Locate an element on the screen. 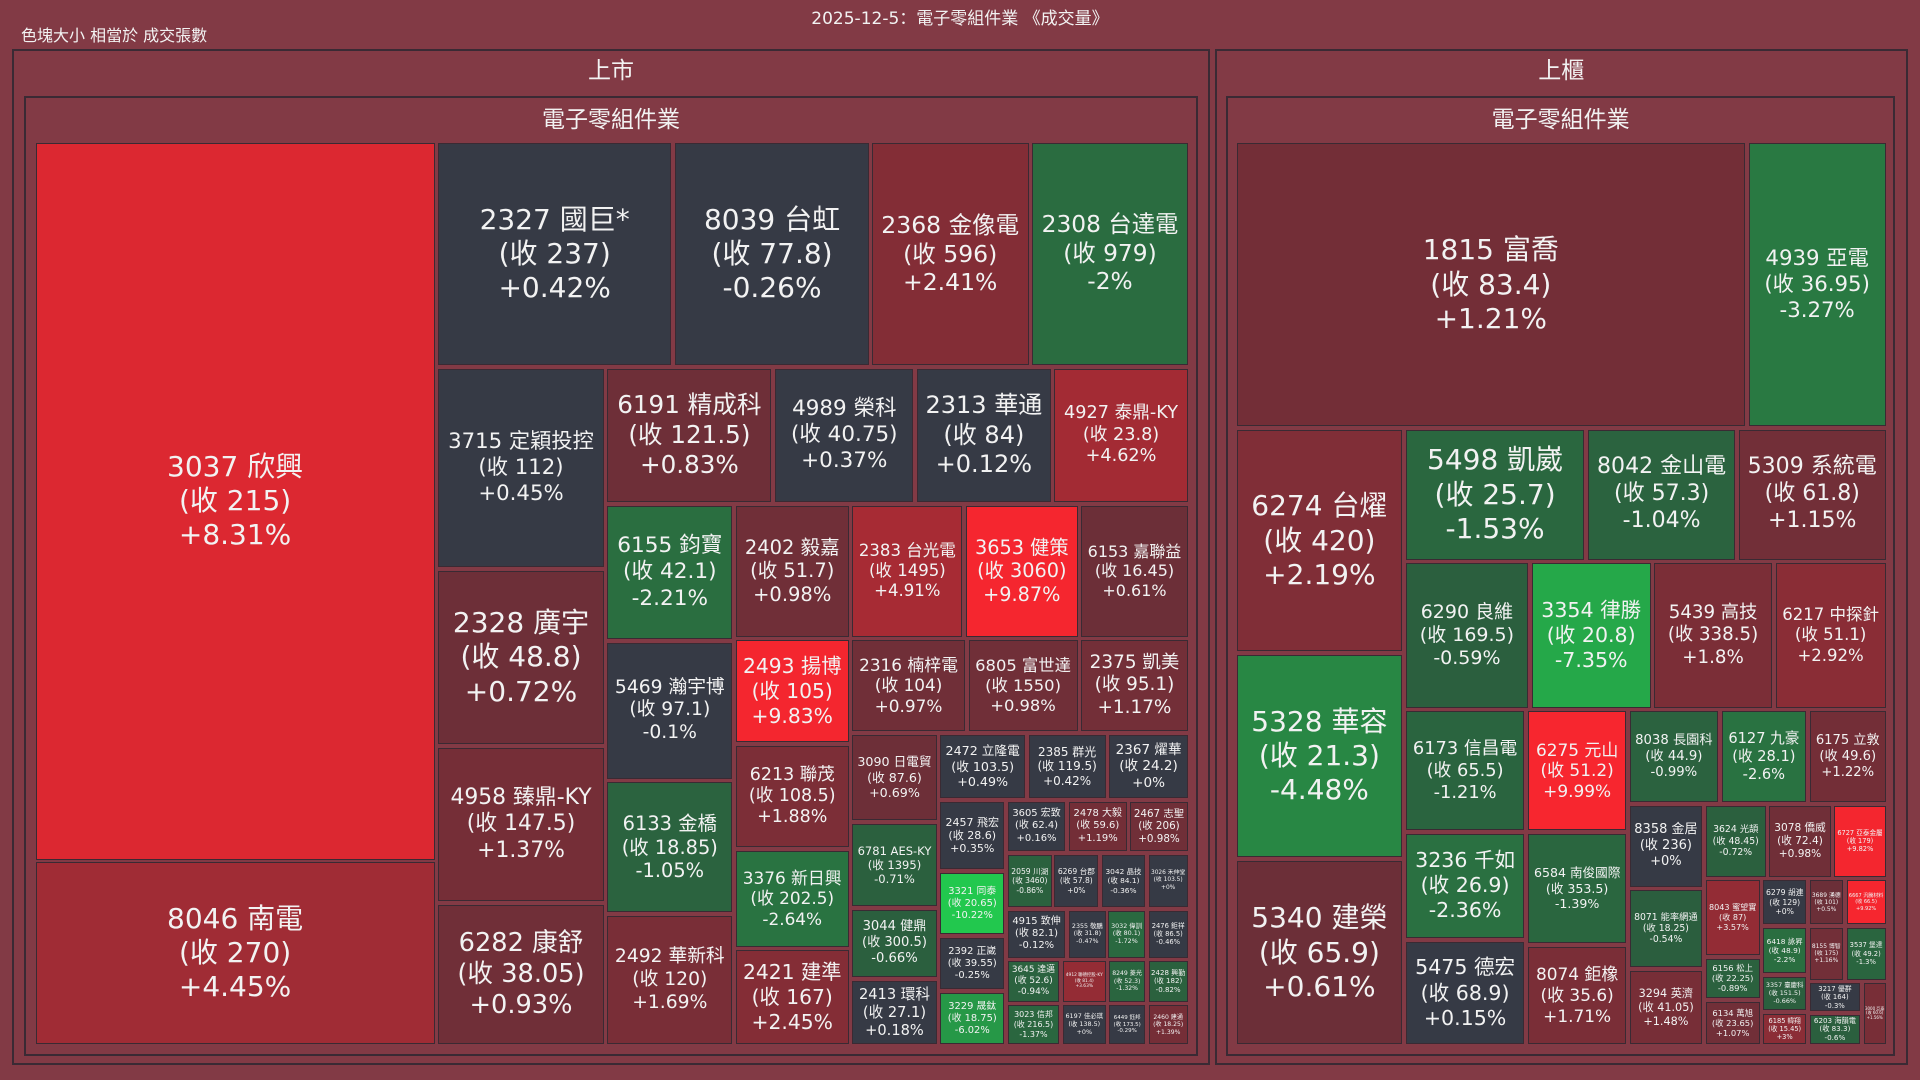 The height and width of the screenshot is (1080, 1920). stock-tile: 6173 信昌電 (收 65.5) -1.21% is located at coordinates (1465, 771).